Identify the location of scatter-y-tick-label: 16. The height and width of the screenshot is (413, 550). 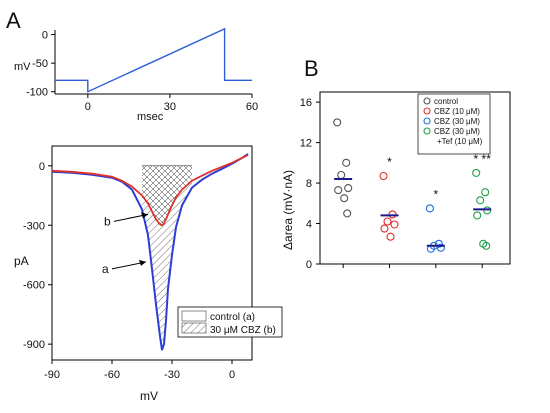
(306, 103).